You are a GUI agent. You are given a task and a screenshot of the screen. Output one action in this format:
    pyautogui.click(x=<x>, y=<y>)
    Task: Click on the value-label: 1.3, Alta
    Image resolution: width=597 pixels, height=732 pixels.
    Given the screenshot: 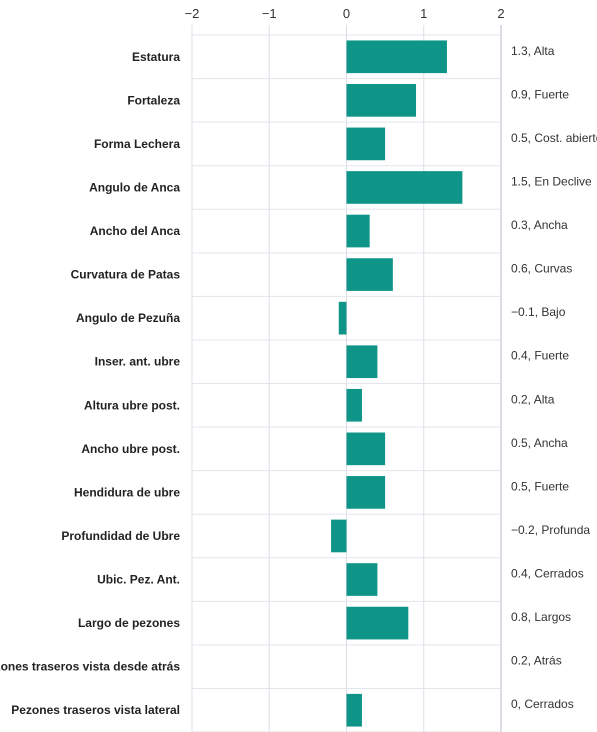 What is the action you would take?
    pyautogui.click(x=533, y=51)
    